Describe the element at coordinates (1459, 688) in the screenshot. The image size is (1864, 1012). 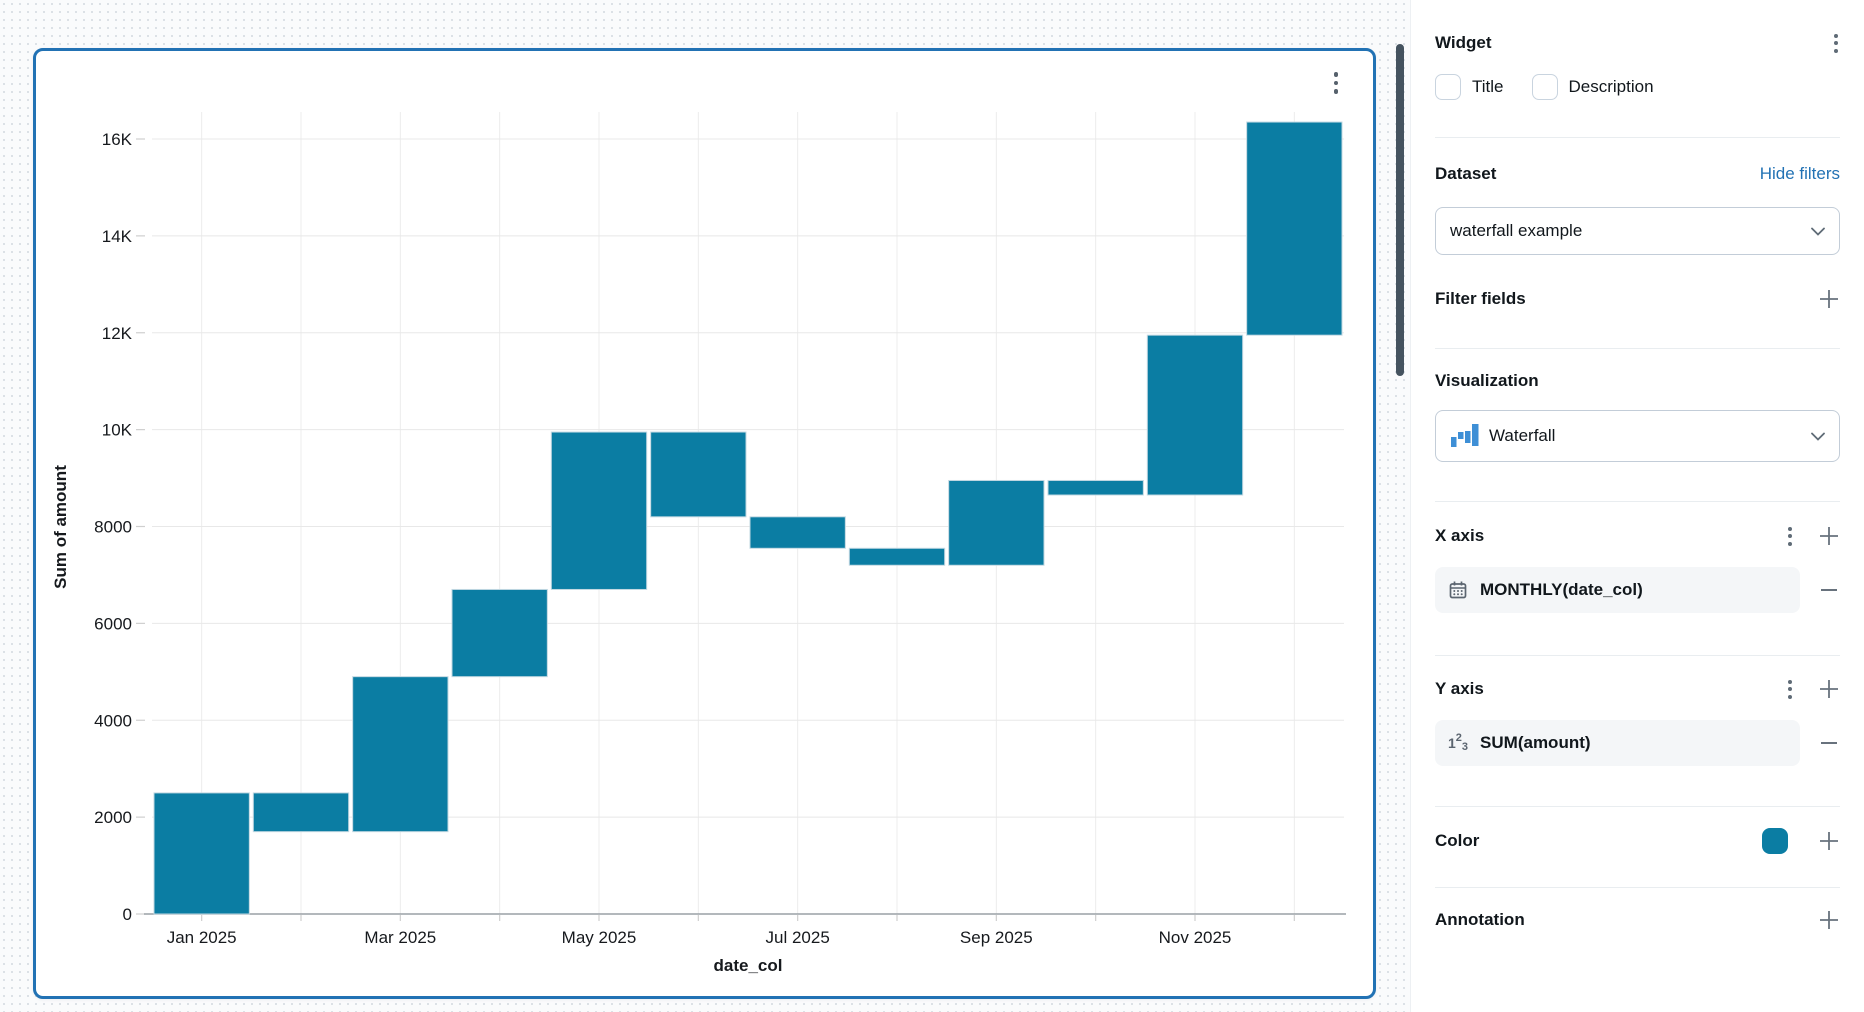
I see `y-axis-section-label: Y axis` at that location.